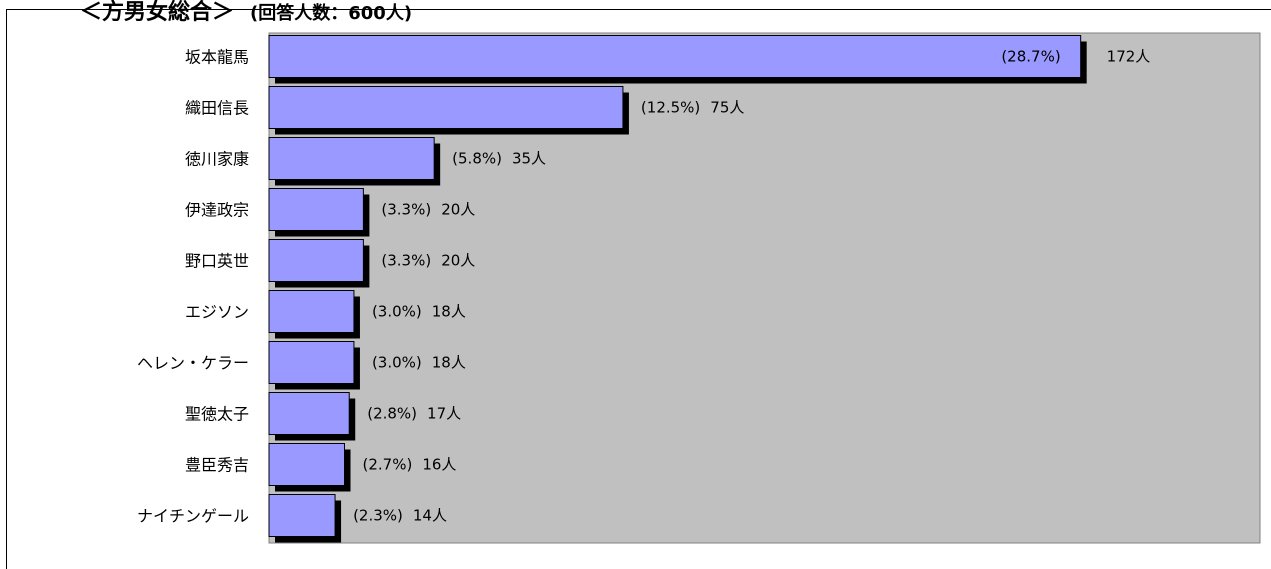  What do you see at coordinates (331, 13) in the screenshot?
I see `chart-header-subtitle: (回答人数：600人)` at bounding box center [331, 13].